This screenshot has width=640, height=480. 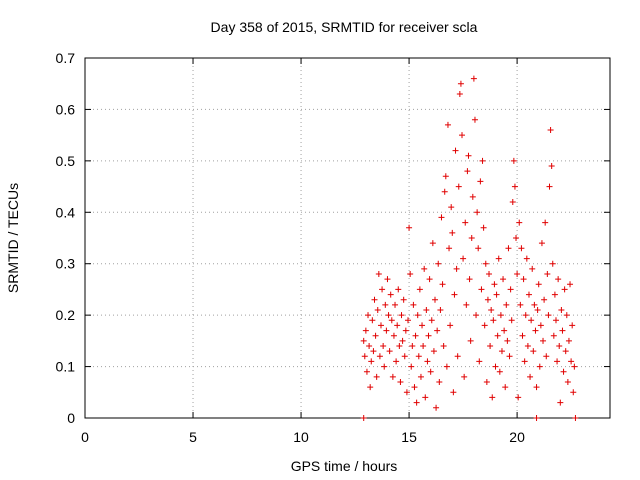 What do you see at coordinates (409, 437) in the screenshot?
I see `x-tick-label: 15` at bounding box center [409, 437].